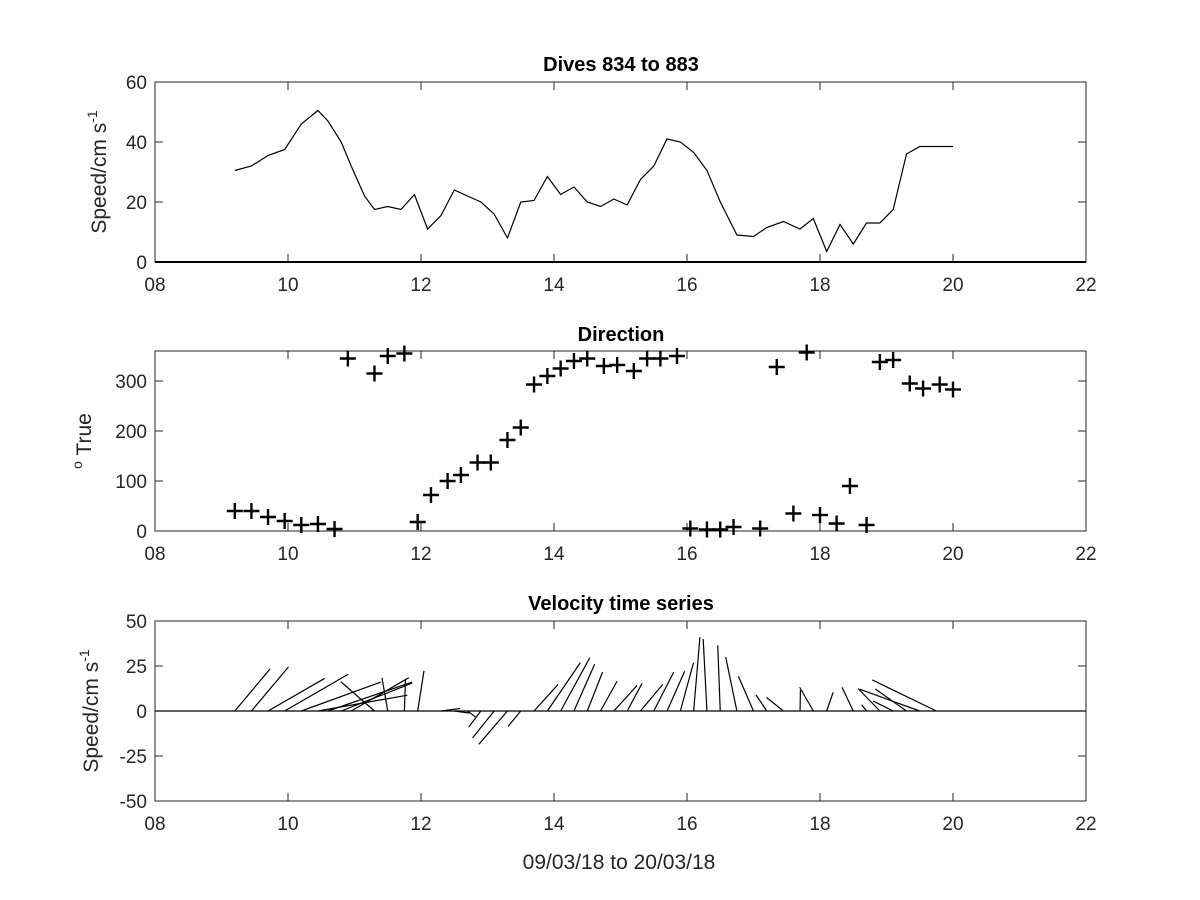 The image size is (1200, 900). I want to click on speed-x-tick-label: 22, so click(1085, 285).